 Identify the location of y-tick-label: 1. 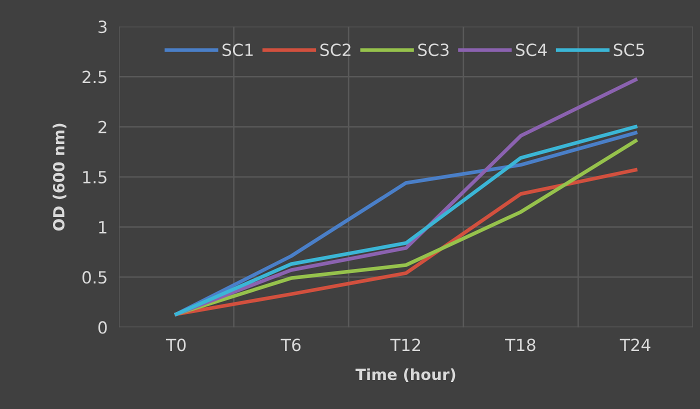
(102, 227).